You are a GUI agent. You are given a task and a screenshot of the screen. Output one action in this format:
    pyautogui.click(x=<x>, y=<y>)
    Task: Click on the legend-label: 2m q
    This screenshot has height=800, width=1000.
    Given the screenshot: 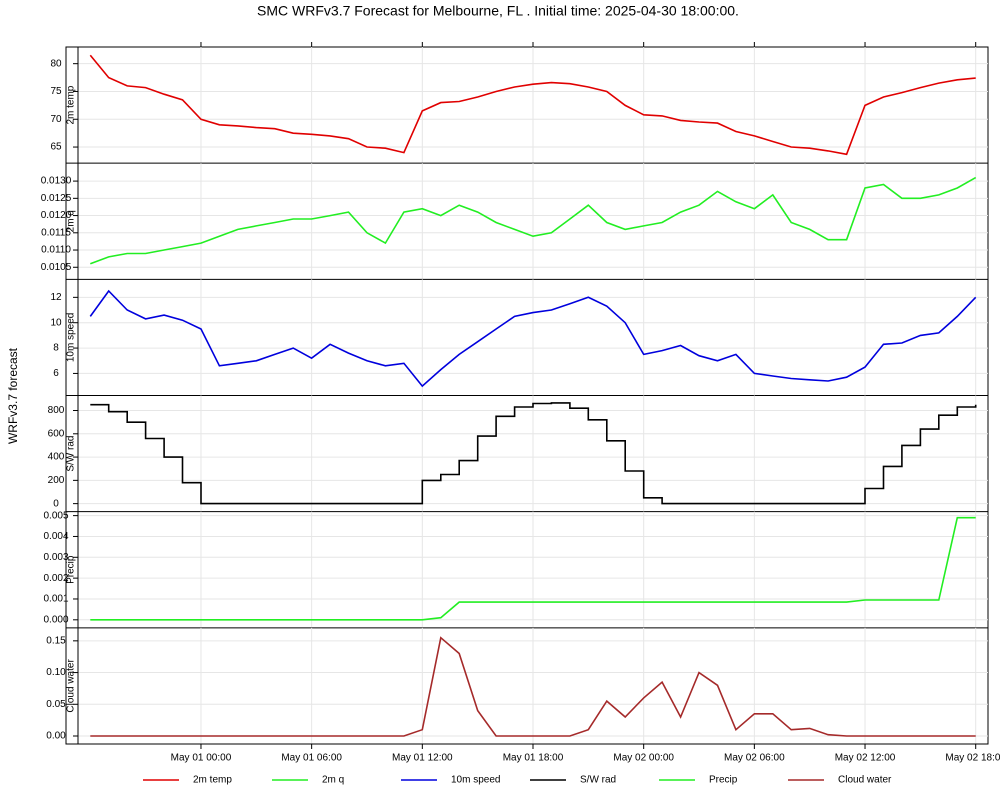 What is the action you would take?
    pyautogui.click(x=333, y=780)
    